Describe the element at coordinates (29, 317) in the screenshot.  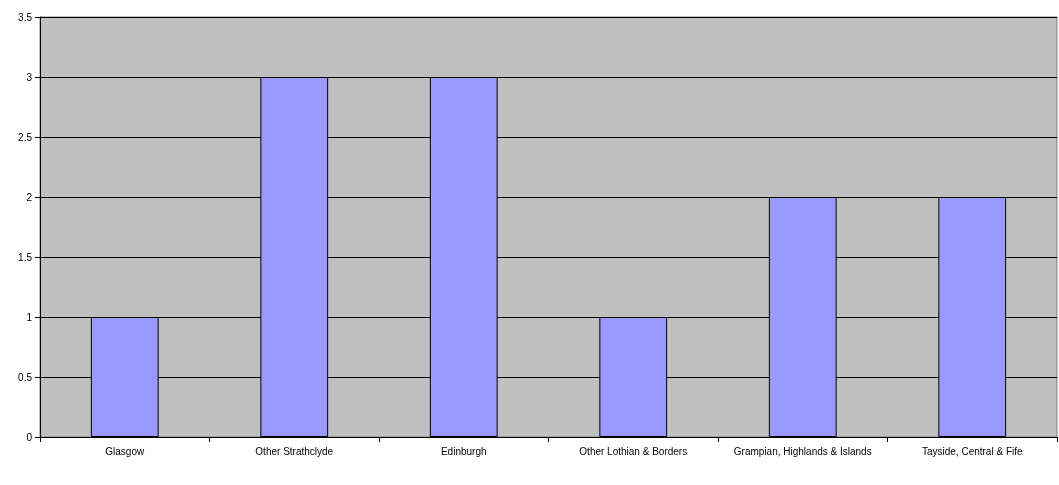
I see `y-tick-label: 1` at that location.